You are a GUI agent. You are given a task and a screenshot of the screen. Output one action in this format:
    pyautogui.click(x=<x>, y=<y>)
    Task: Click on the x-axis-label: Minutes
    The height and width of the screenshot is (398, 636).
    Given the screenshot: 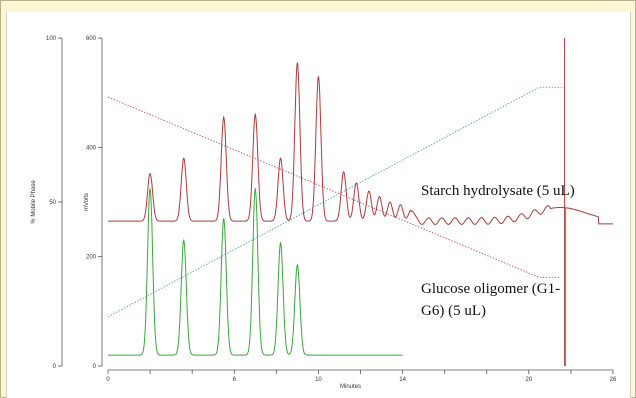 What is the action you would take?
    pyautogui.click(x=350, y=387)
    